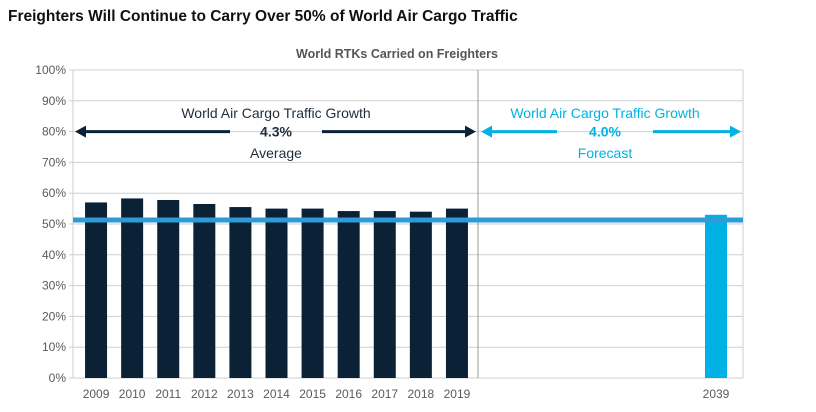  What do you see at coordinates (348, 394) in the screenshot?
I see `x-tick-label: 2016` at bounding box center [348, 394].